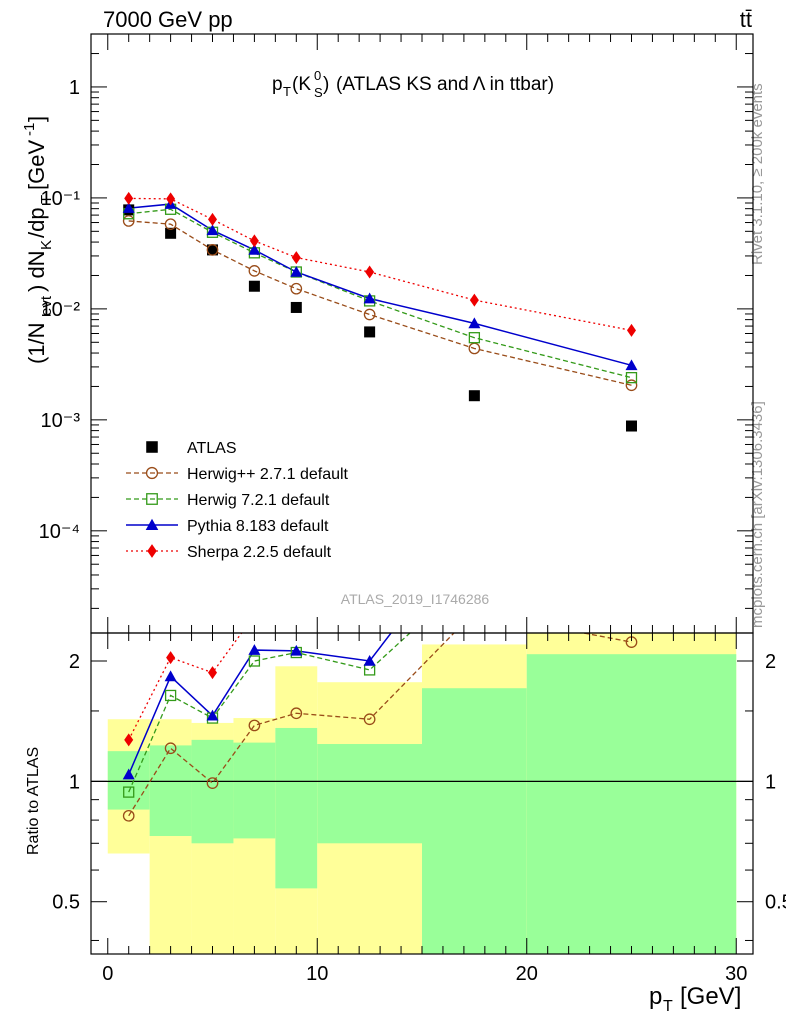  What do you see at coordinates (736, 974) in the screenshot?
I see `x-tick-label: 30` at bounding box center [736, 974].